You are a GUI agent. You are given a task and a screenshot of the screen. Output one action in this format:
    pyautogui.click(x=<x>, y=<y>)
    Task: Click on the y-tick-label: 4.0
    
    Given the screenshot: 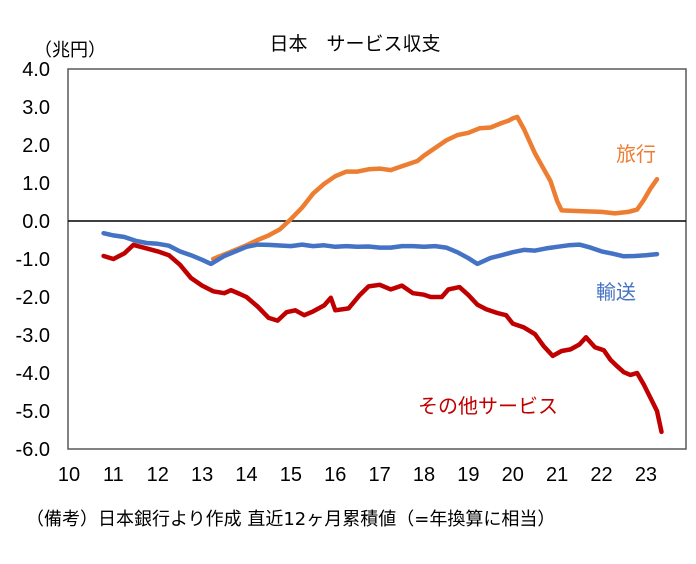 What is the action you would take?
    pyautogui.click(x=36, y=70)
    